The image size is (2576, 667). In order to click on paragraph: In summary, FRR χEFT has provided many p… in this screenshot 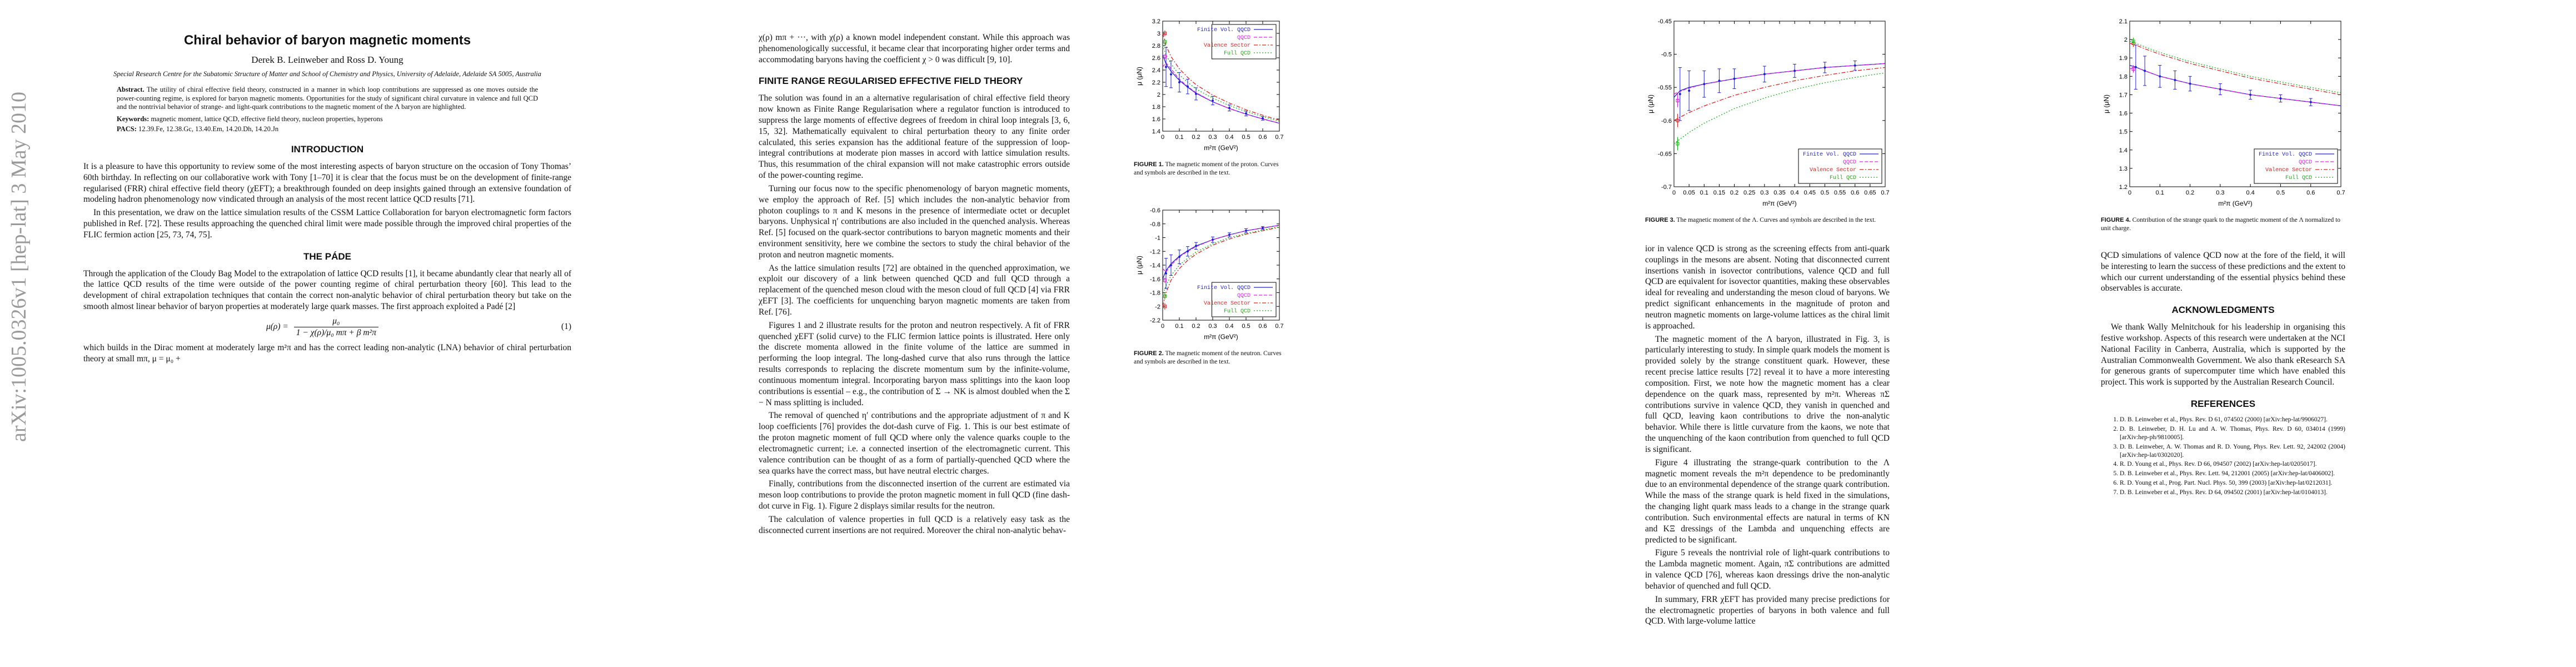, I will do `click(1767, 610)`.